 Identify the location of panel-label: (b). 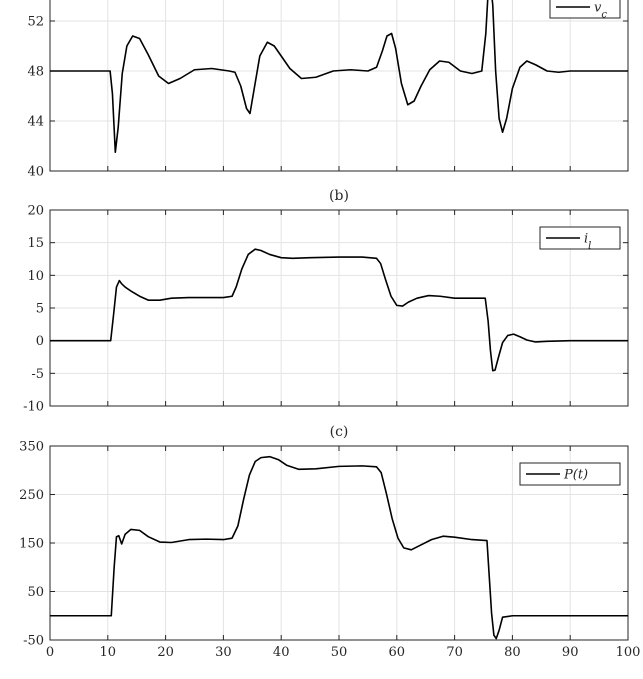
(339, 196).